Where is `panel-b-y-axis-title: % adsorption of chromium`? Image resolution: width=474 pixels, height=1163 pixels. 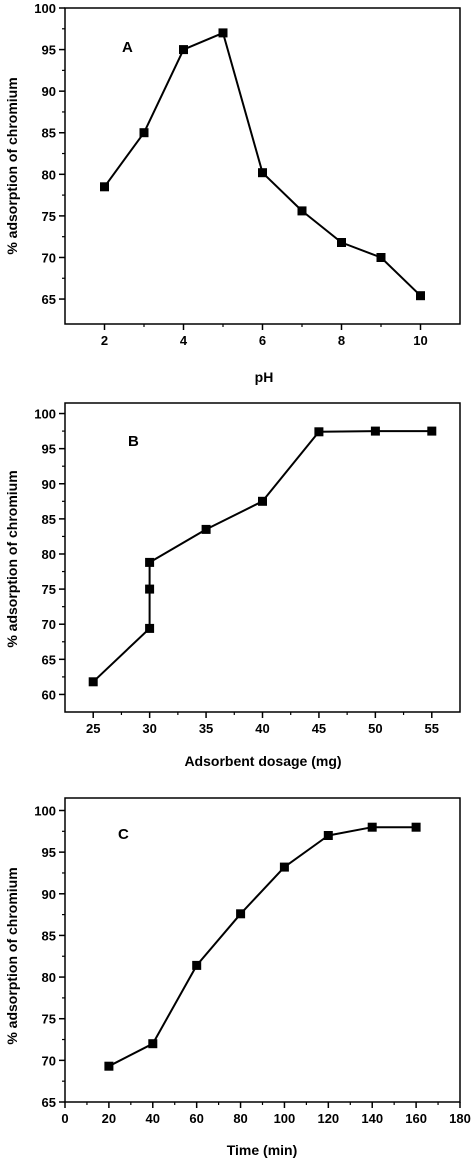 panel-b-y-axis-title: % adsorption of chromium is located at coordinates (12, 558).